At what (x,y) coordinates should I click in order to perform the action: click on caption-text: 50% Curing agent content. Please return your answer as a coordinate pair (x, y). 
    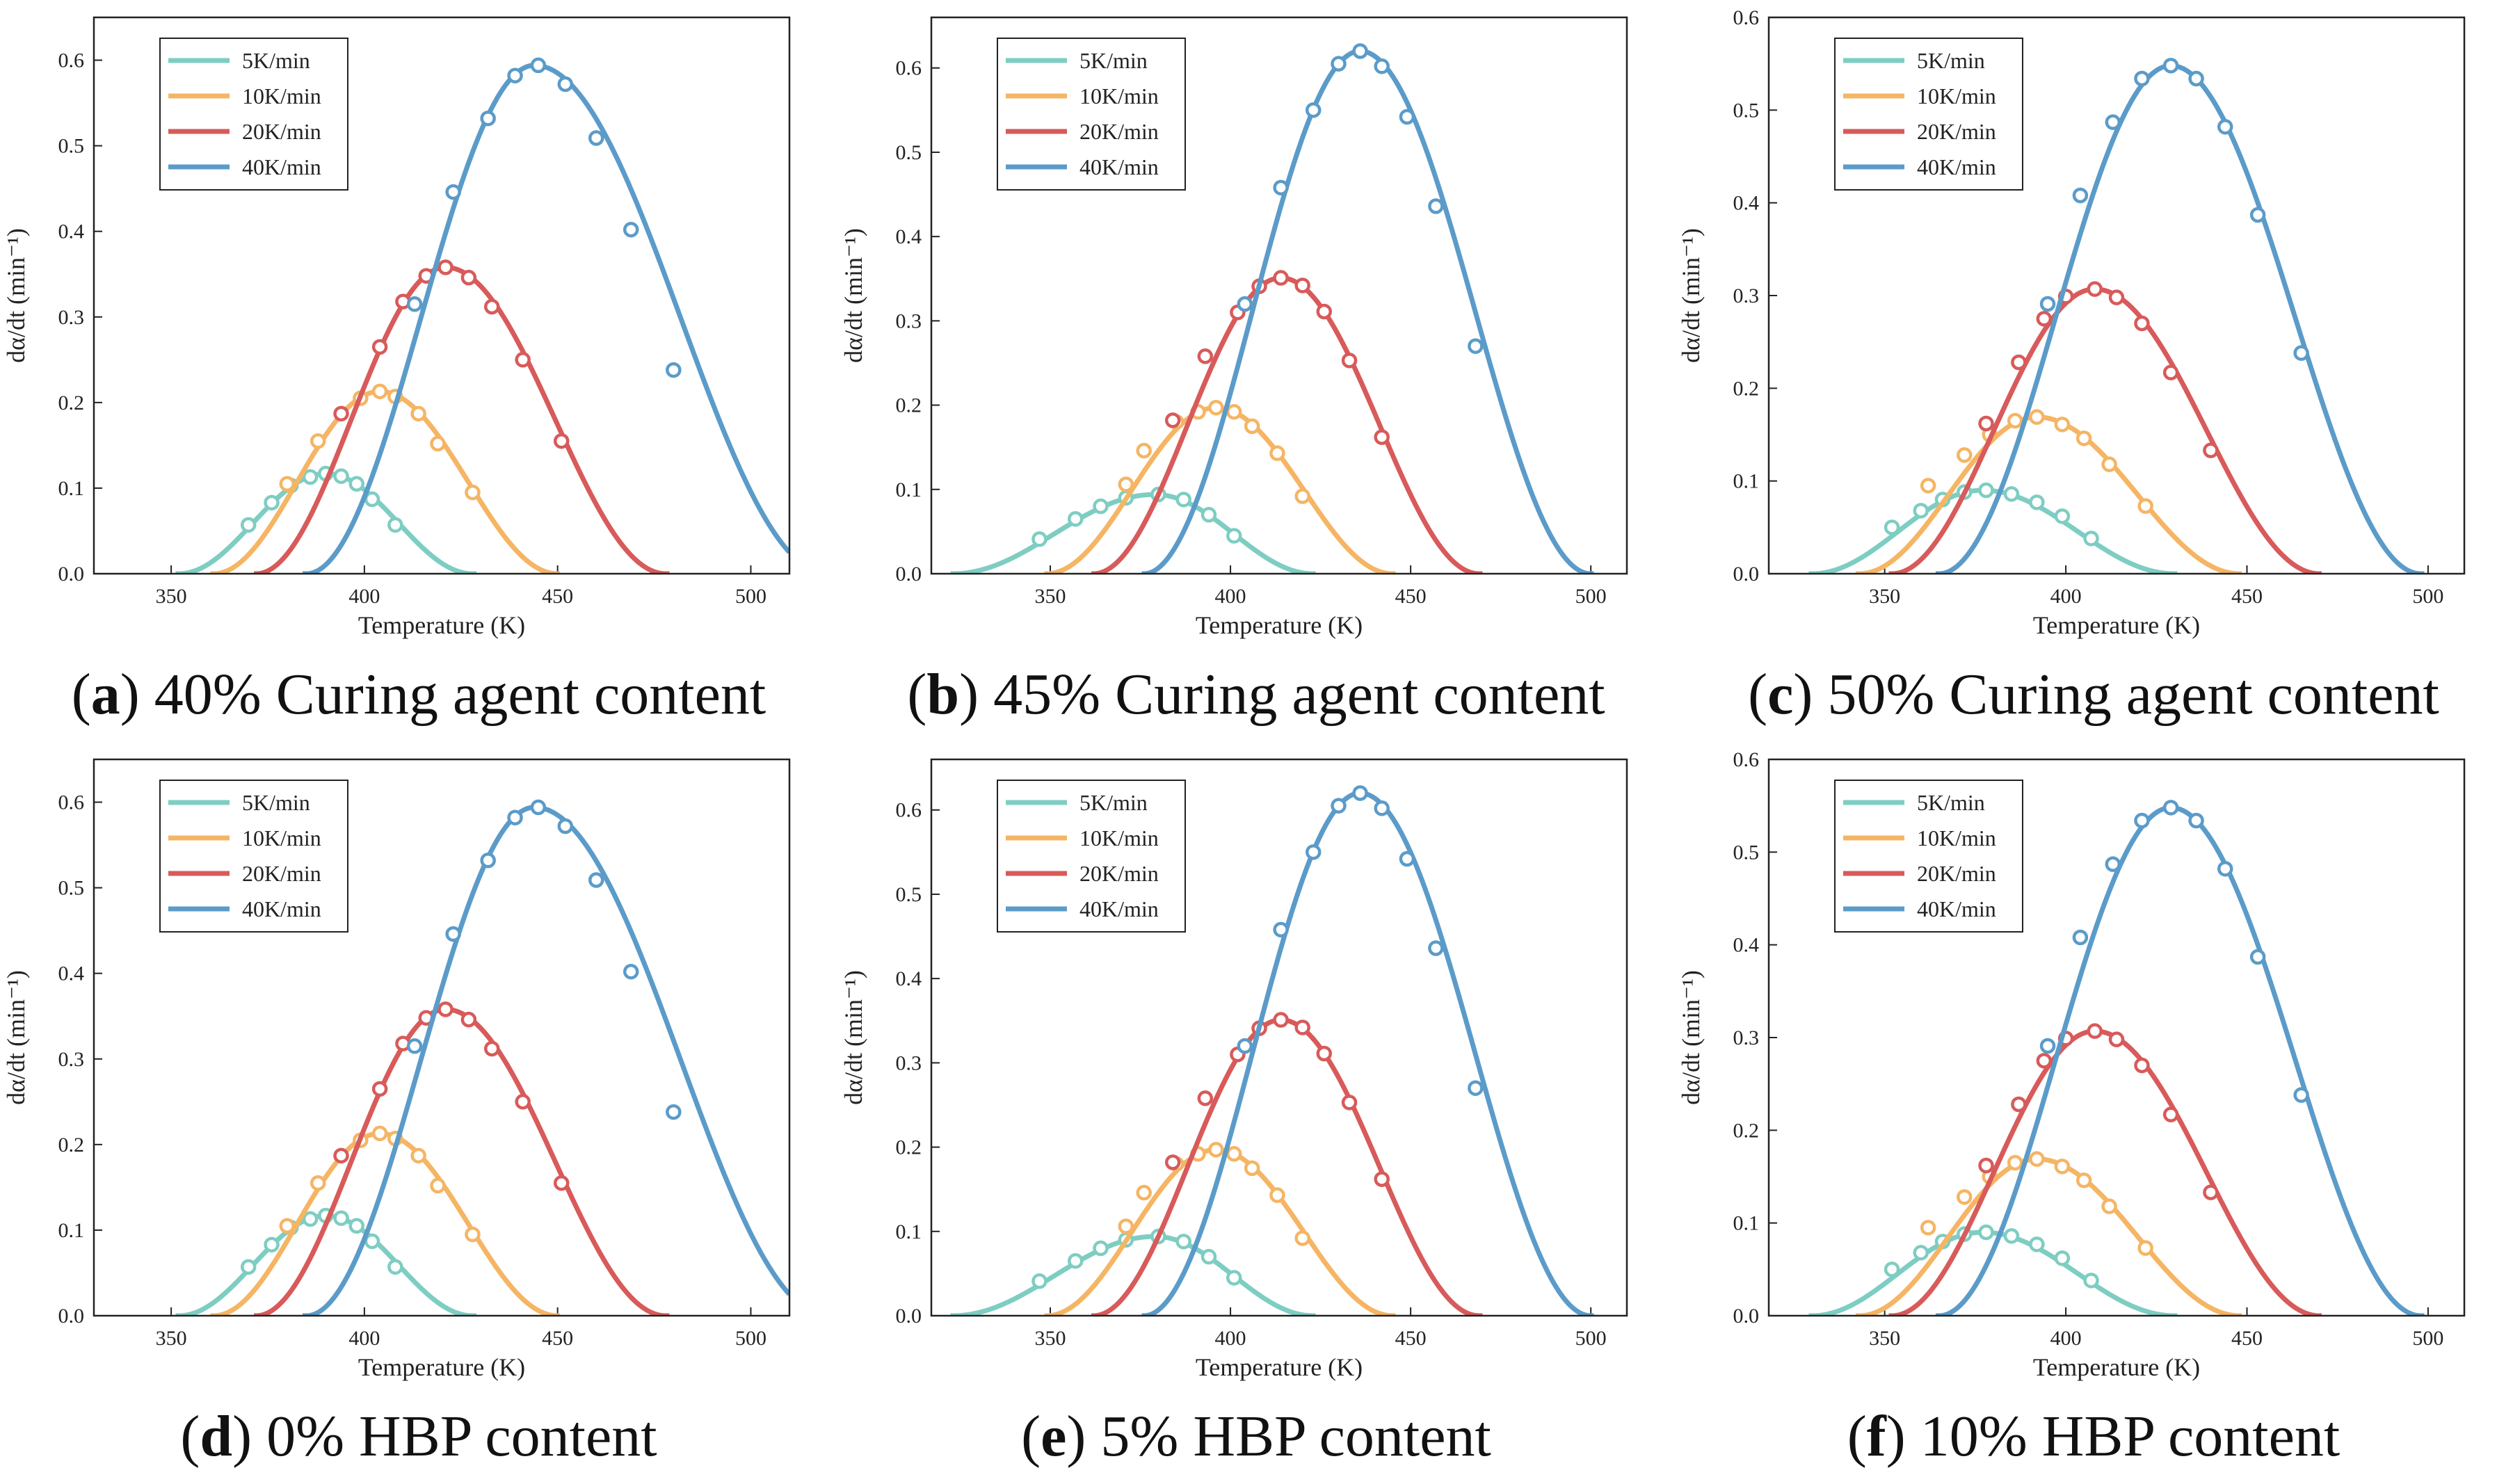
    Looking at the image, I should click on (2133, 694).